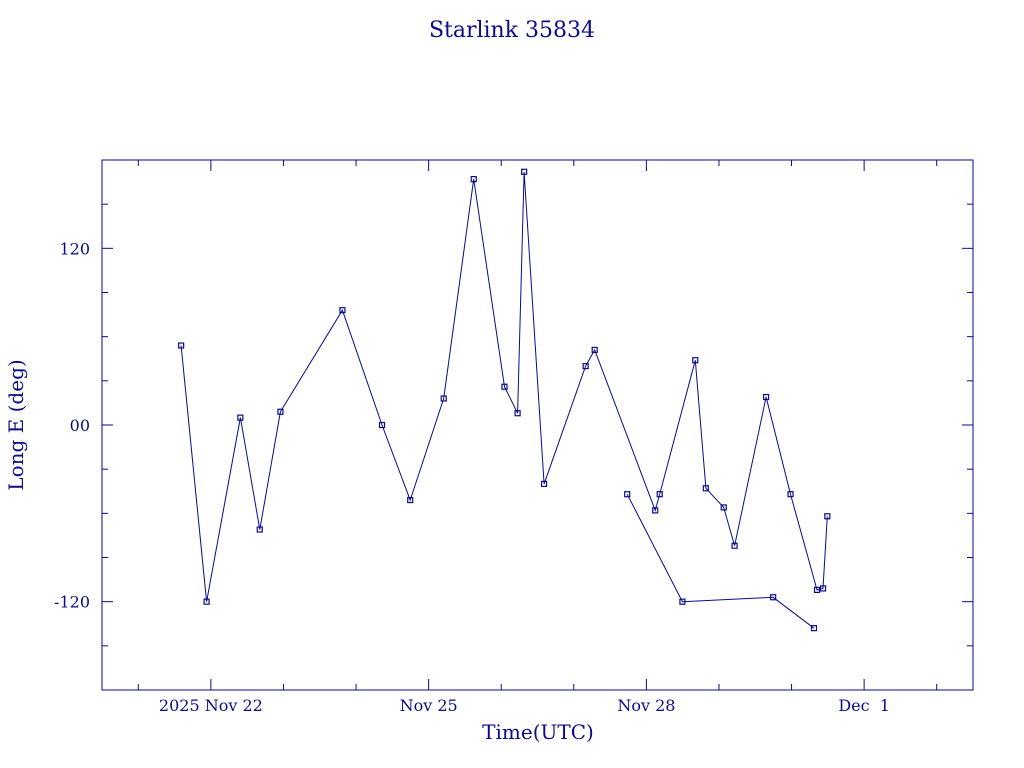 The image size is (1024, 768). What do you see at coordinates (74, 248) in the screenshot?
I see `y-tick-label: 120` at bounding box center [74, 248].